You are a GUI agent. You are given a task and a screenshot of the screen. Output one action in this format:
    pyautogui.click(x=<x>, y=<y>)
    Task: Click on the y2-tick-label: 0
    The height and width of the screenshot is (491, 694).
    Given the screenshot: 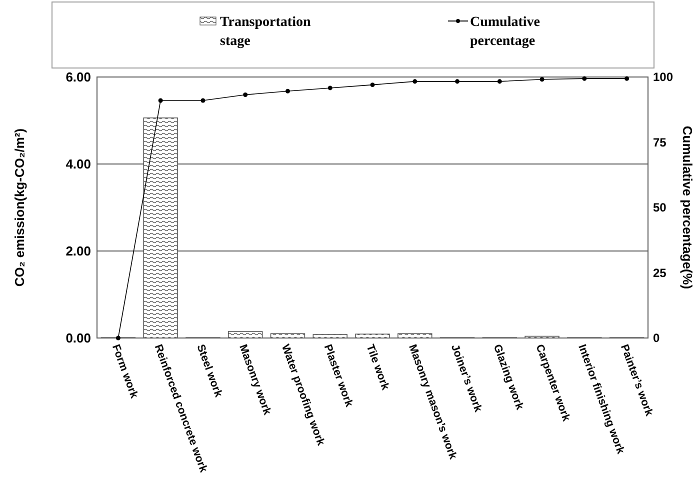 What is the action you would take?
    pyautogui.click(x=656, y=338)
    